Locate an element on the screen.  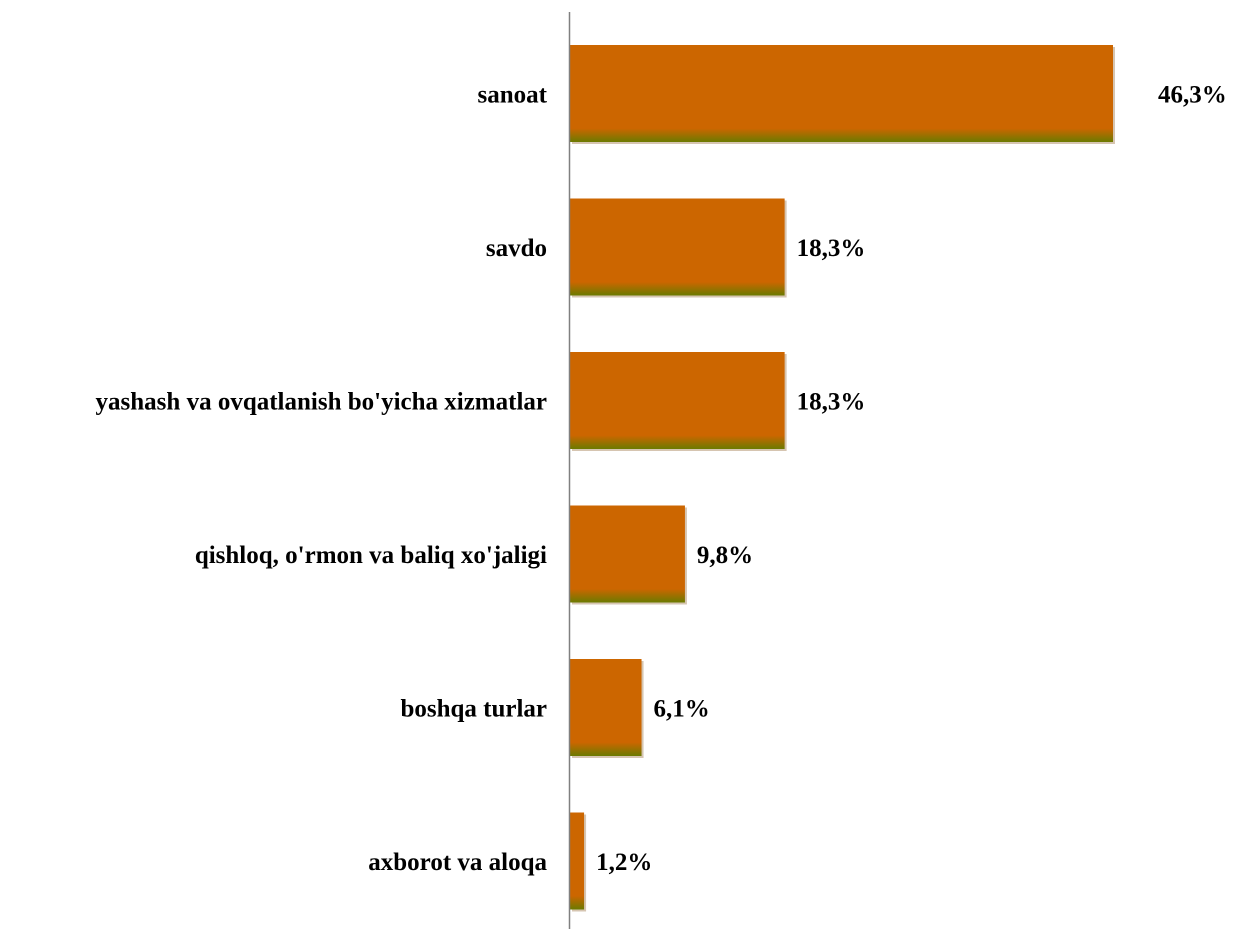
bar-group: axborot va aloqa 1,2% is located at coordinates (510, 862).